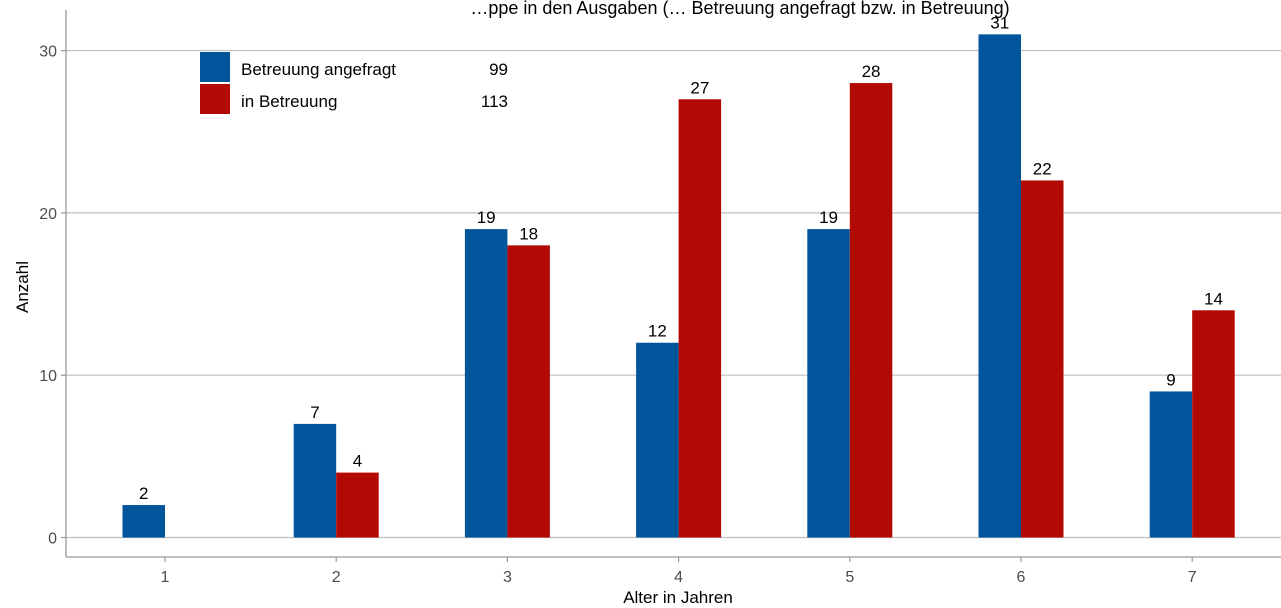 This screenshot has width=1281, height=608. Describe the element at coordinates (48, 376) in the screenshot. I see `y-tick-label-10: 10` at that location.